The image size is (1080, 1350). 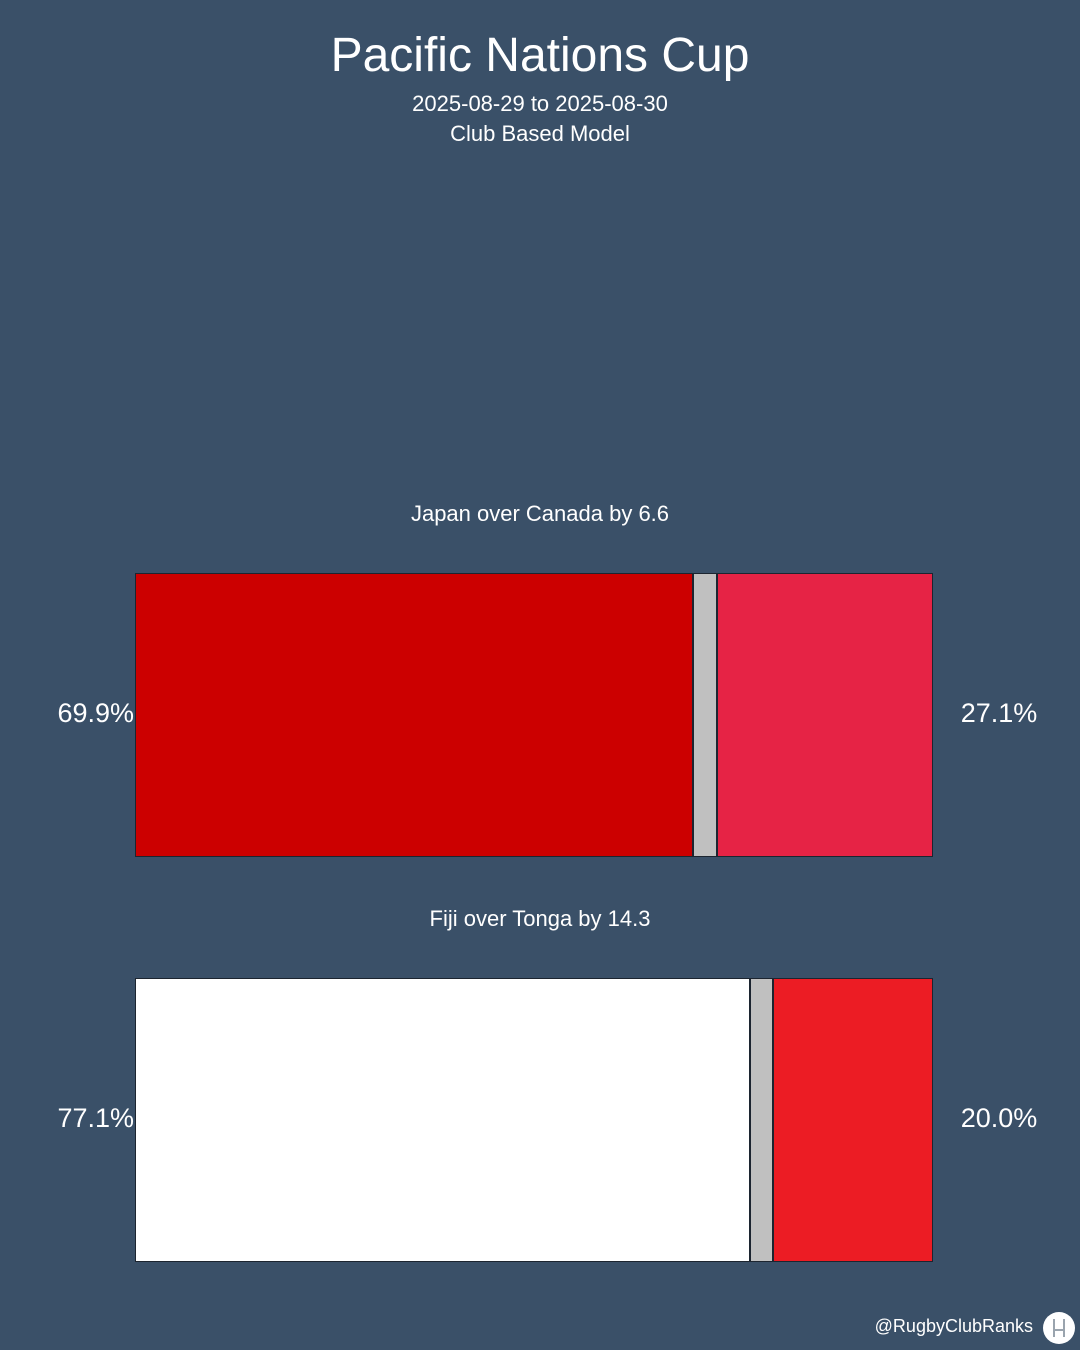 I want to click on match-label-1: Japan over Canada by 6.6, so click(x=540, y=513).